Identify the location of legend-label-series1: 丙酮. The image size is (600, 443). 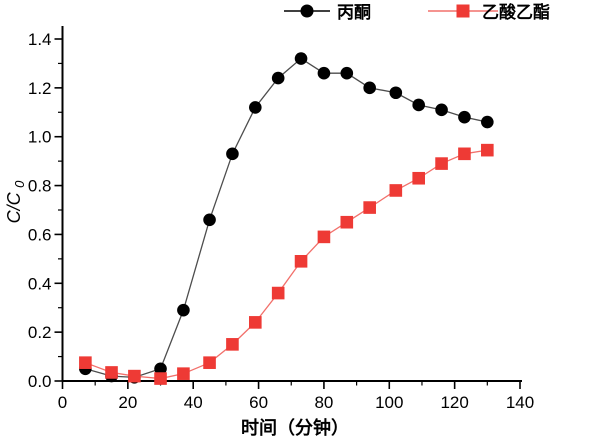
(354, 12).